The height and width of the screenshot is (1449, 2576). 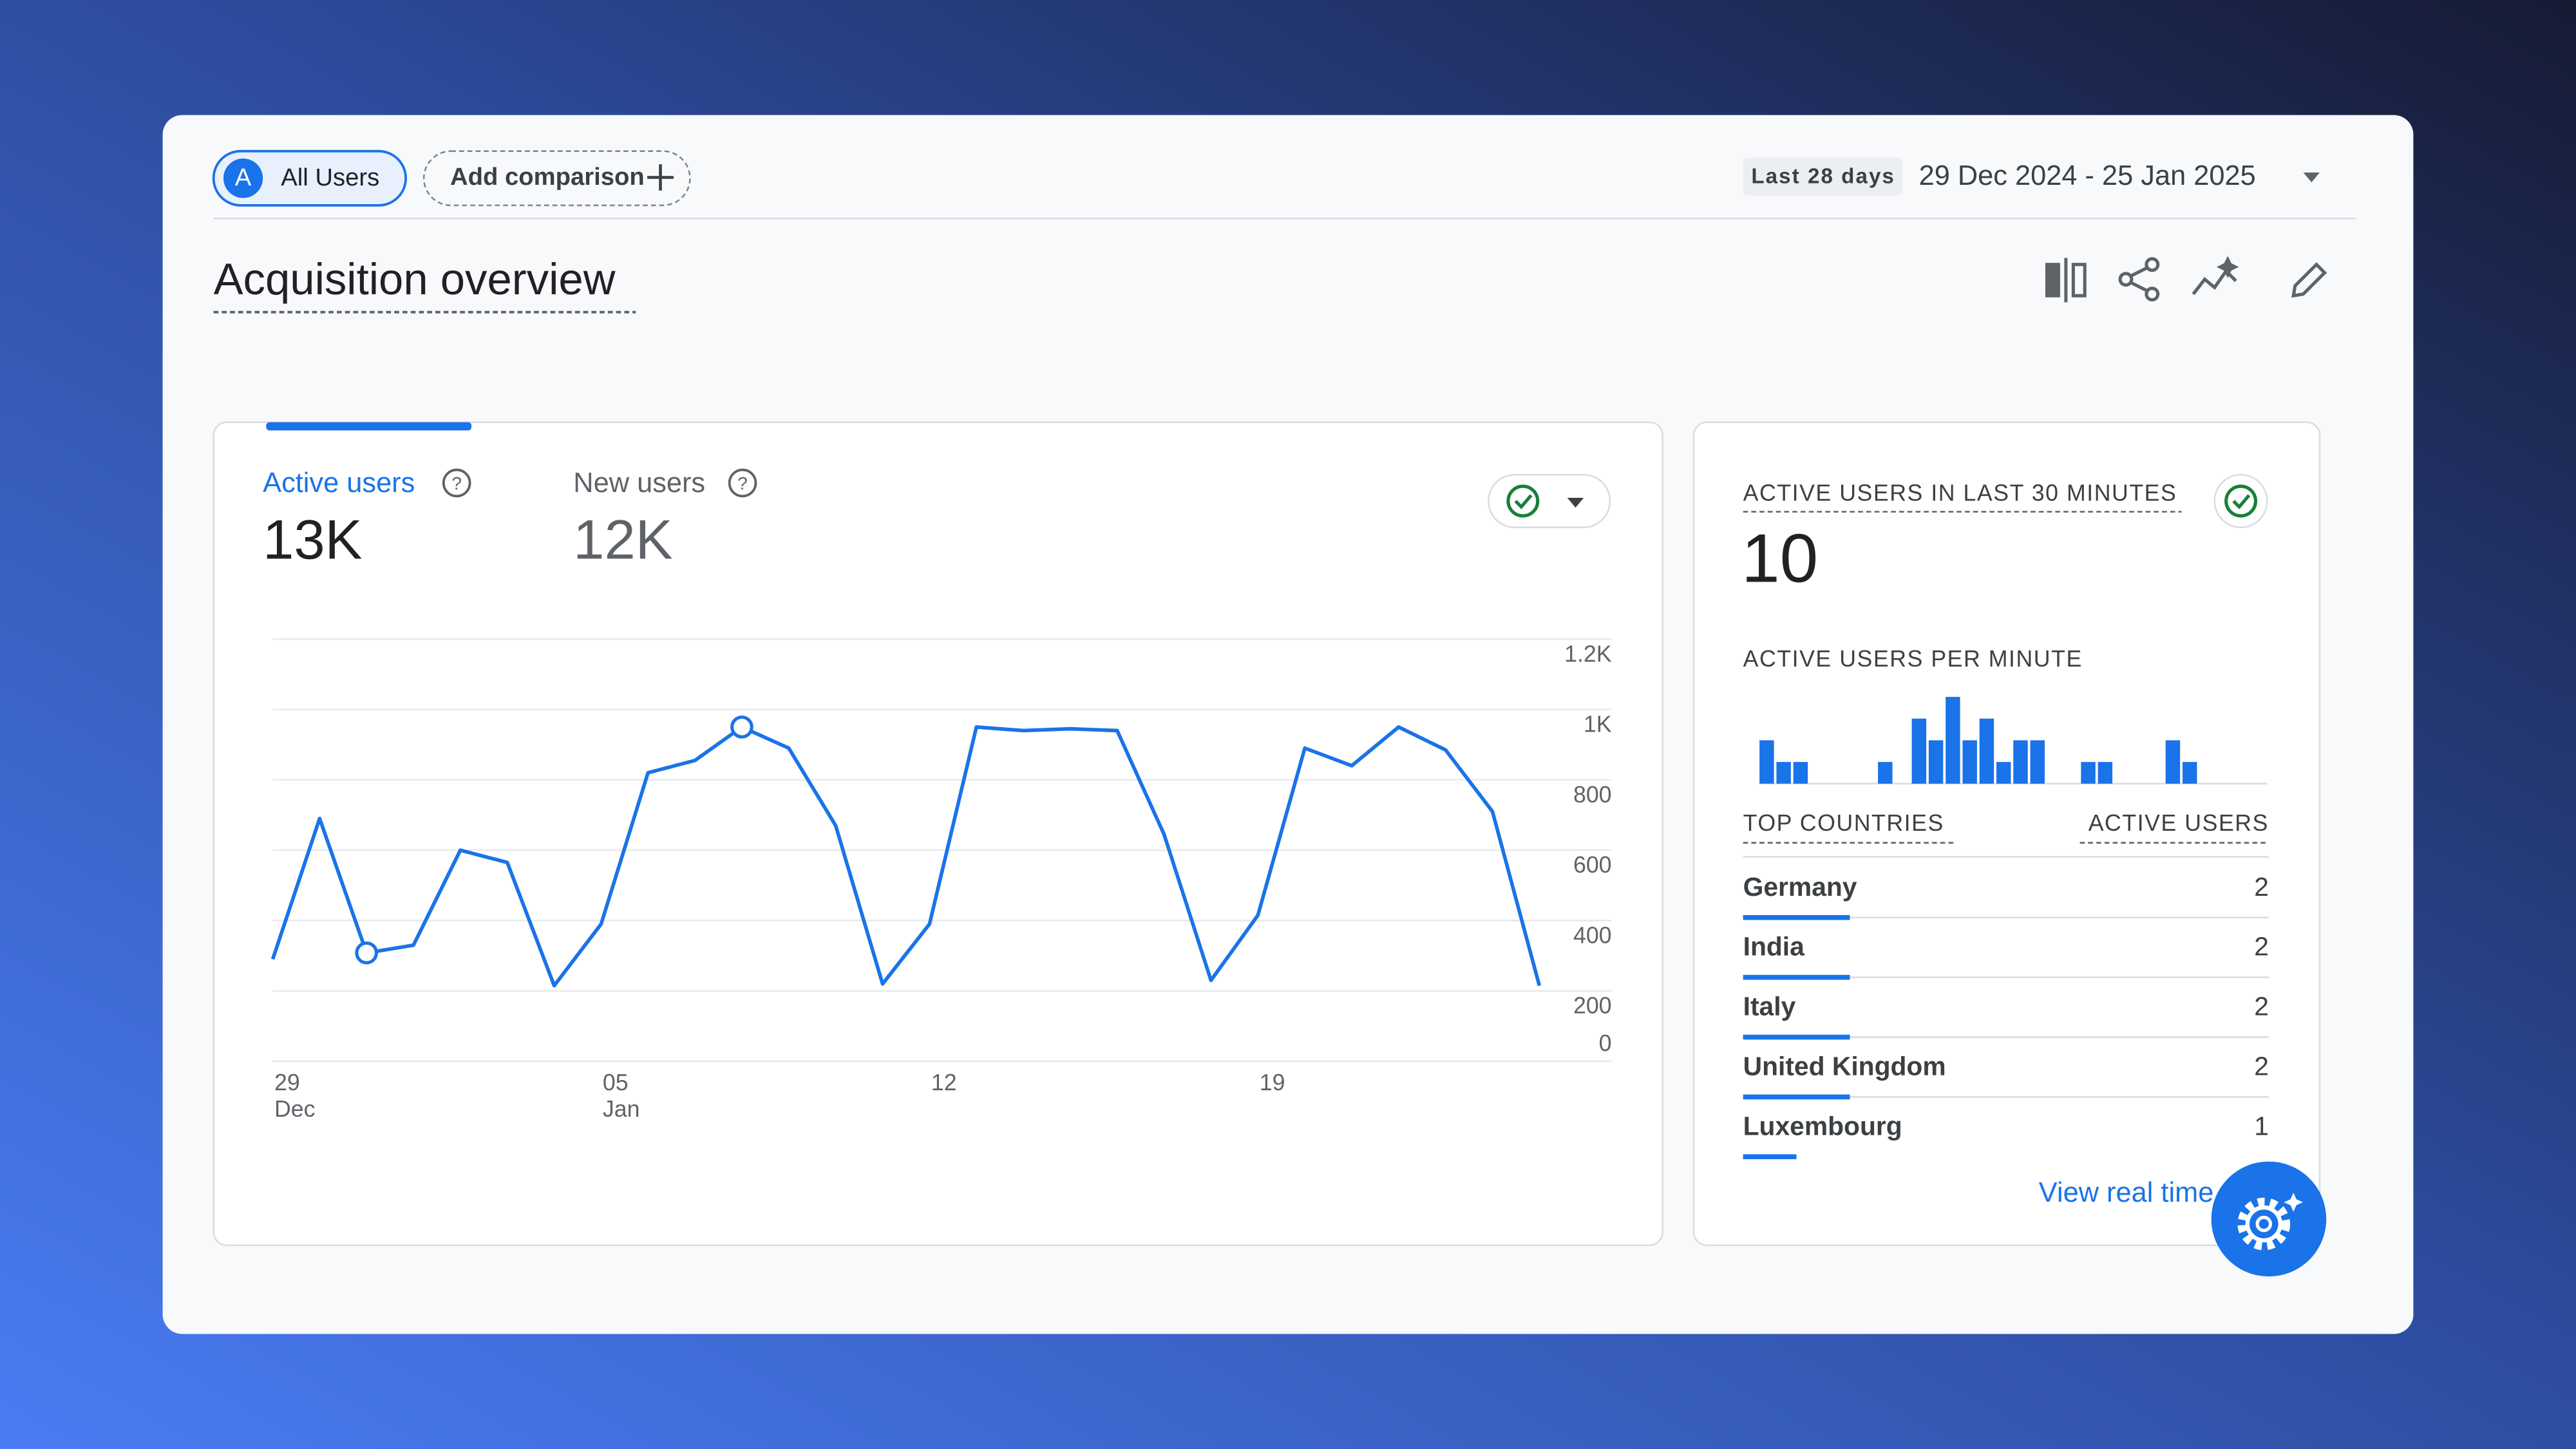 What do you see at coordinates (1779, 557) in the screenshot?
I see `realtime-value: 10` at bounding box center [1779, 557].